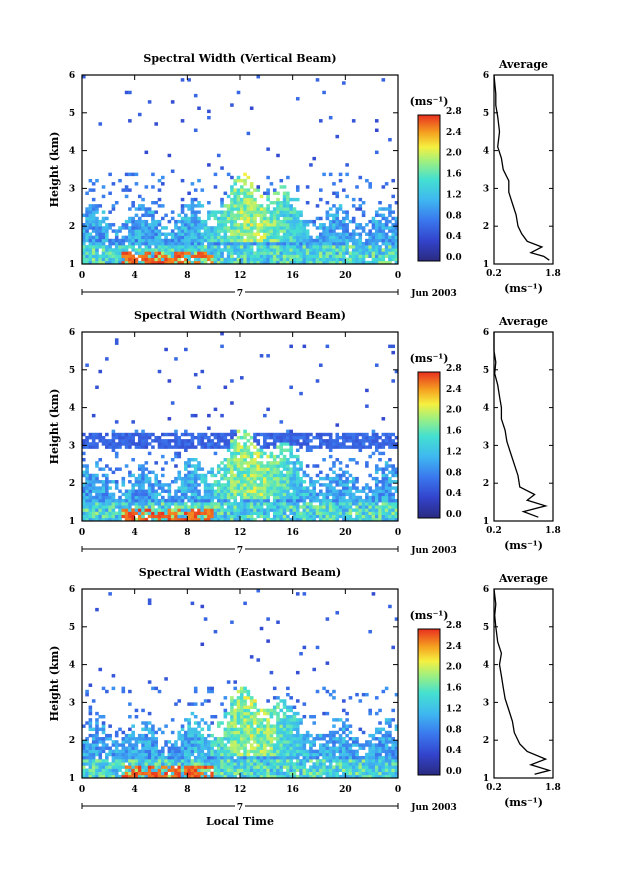 The width and height of the screenshot is (618, 875). What do you see at coordinates (72, 522) in the screenshot?
I see `y-tick-label: 1` at bounding box center [72, 522].